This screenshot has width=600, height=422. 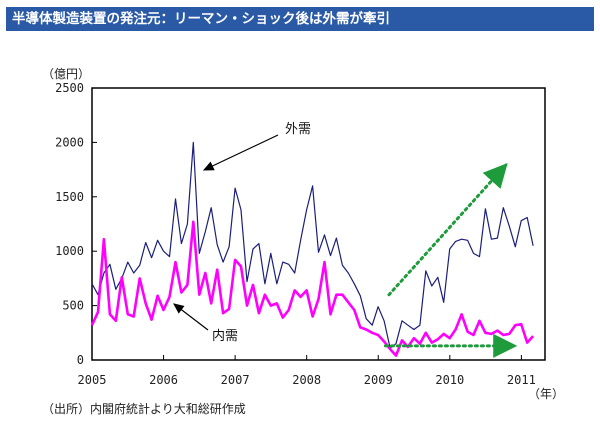 What do you see at coordinates (69, 251) in the screenshot?
I see `y-tick-label: 1000` at bounding box center [69, 251].